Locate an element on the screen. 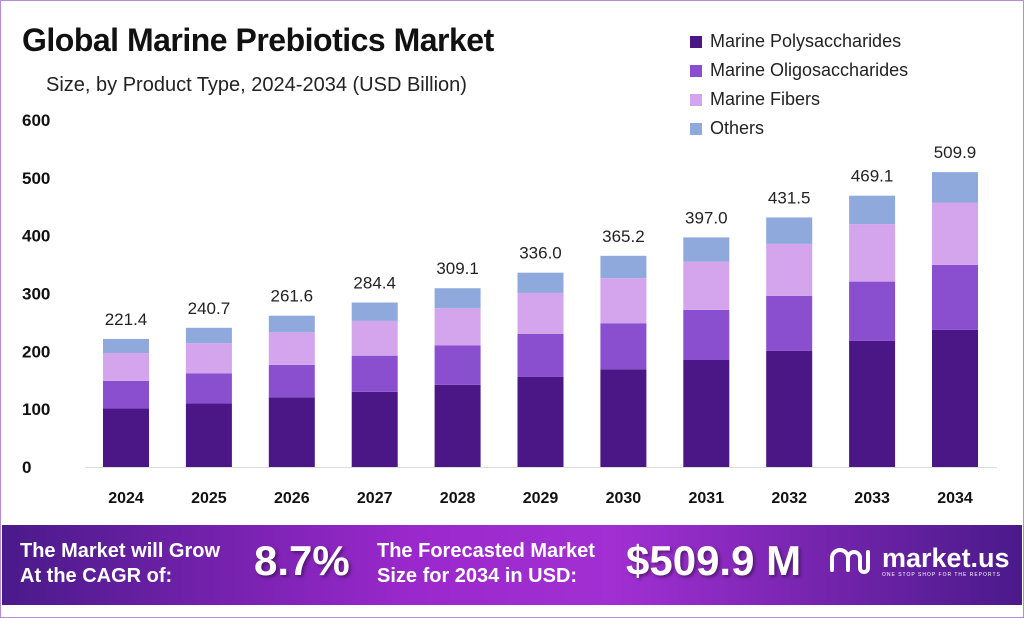  total-label: 336.0 is located at coordinates (540, 253).